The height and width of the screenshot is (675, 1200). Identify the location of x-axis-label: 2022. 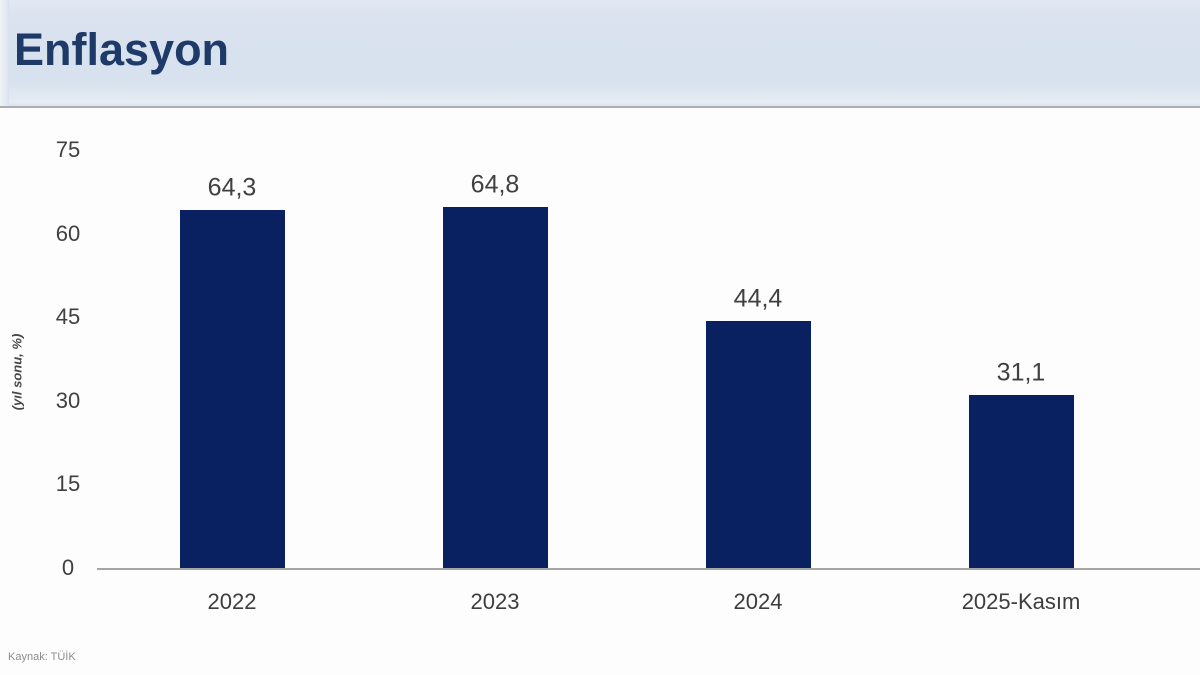
(232, 601).